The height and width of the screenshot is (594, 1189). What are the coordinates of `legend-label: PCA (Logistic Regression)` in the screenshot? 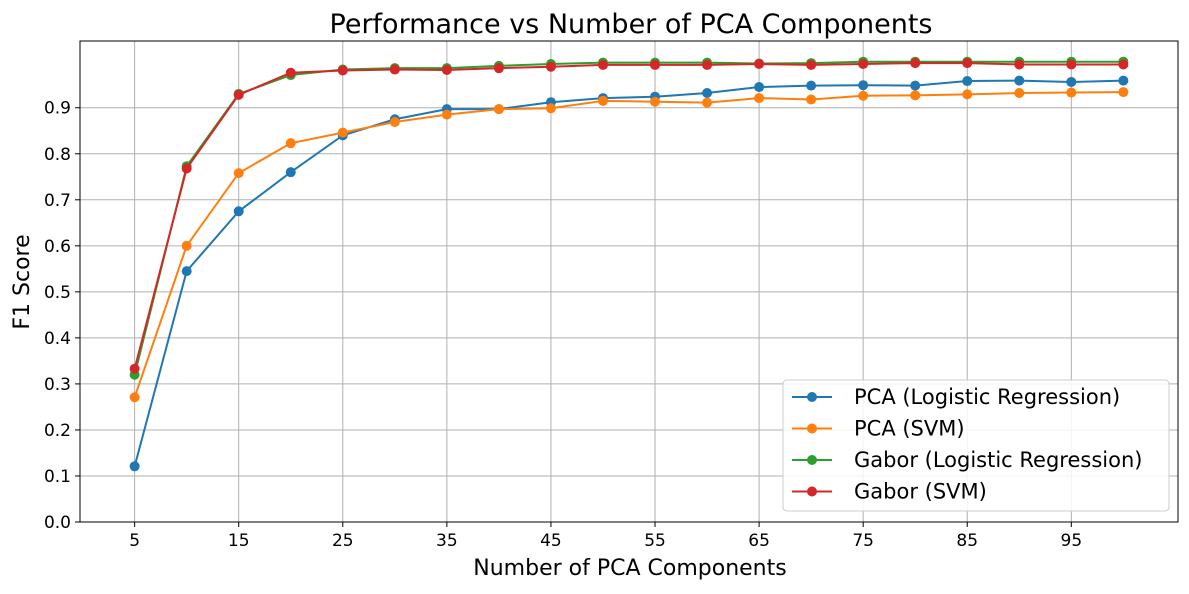 It's located at (987, 397).